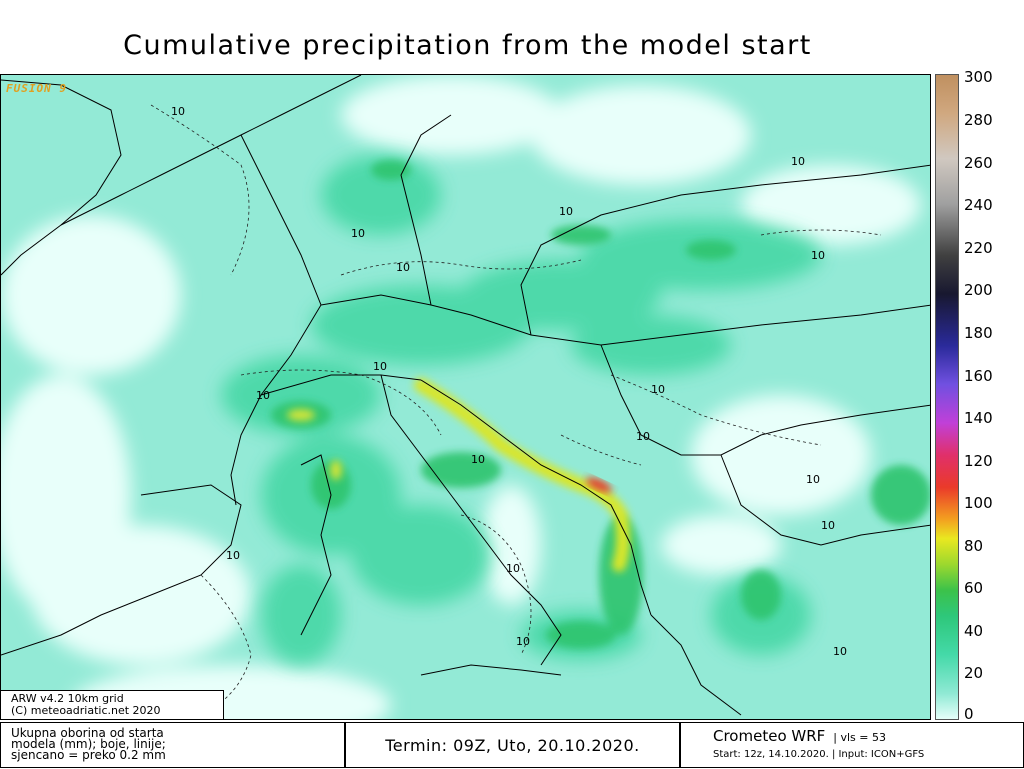 This screenshot has width=1024, height=769. What do you see at coordinates (86, 710) in the screenshot?
I see `attribution-copyright: (C) meteoadriatic.net 2020` at bounding box center [86, 710].